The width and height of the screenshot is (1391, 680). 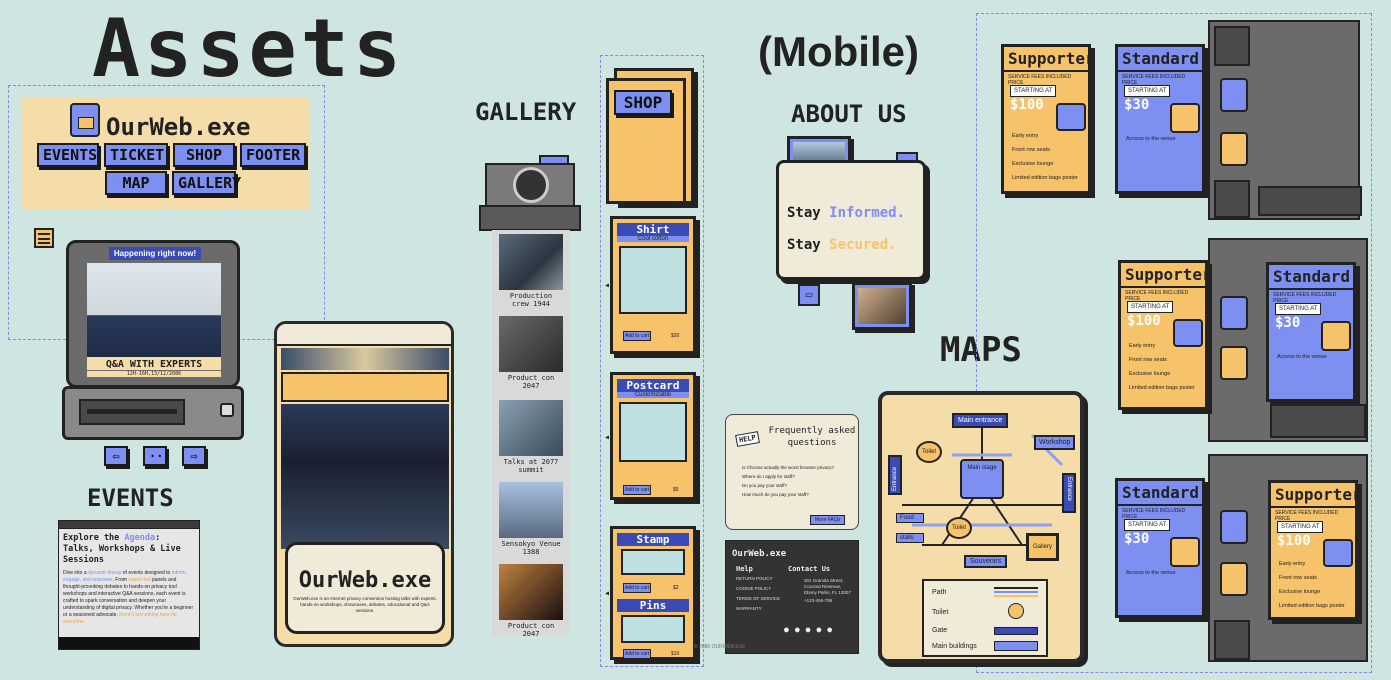 I want to click on ticket-feature: Early entry, so click(x=1142, y=346).